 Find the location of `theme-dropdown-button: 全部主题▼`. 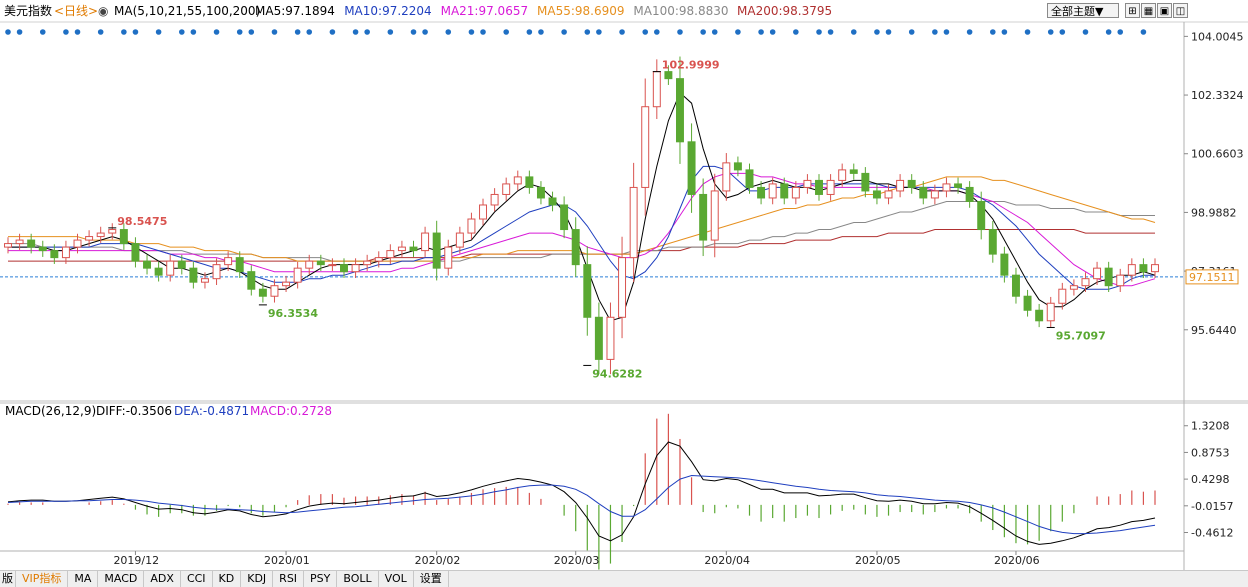

theme-dropdown-button: 全部主题▼ is located at coordinates (1083, 10).